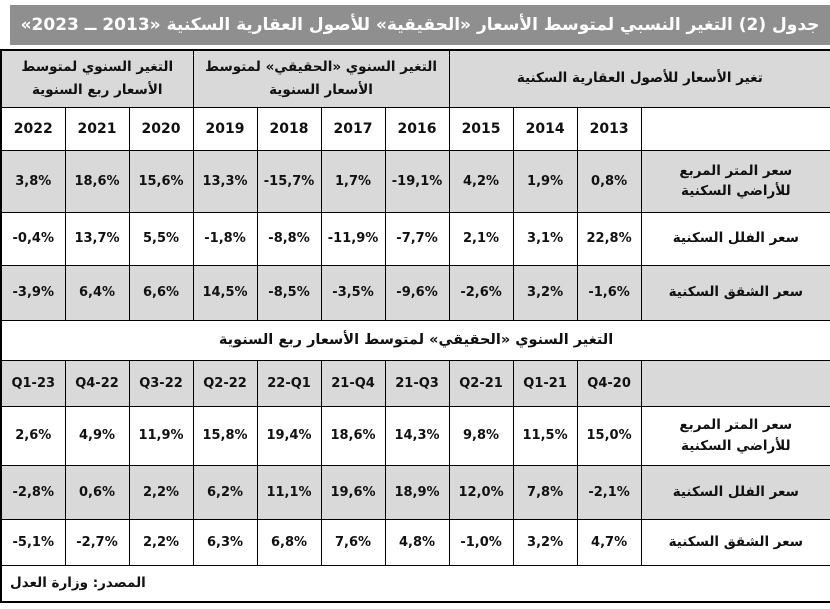  Describe the element at coordinates (609, 238) in the screenshot. I see `data-cell: 22,8%` at that location.